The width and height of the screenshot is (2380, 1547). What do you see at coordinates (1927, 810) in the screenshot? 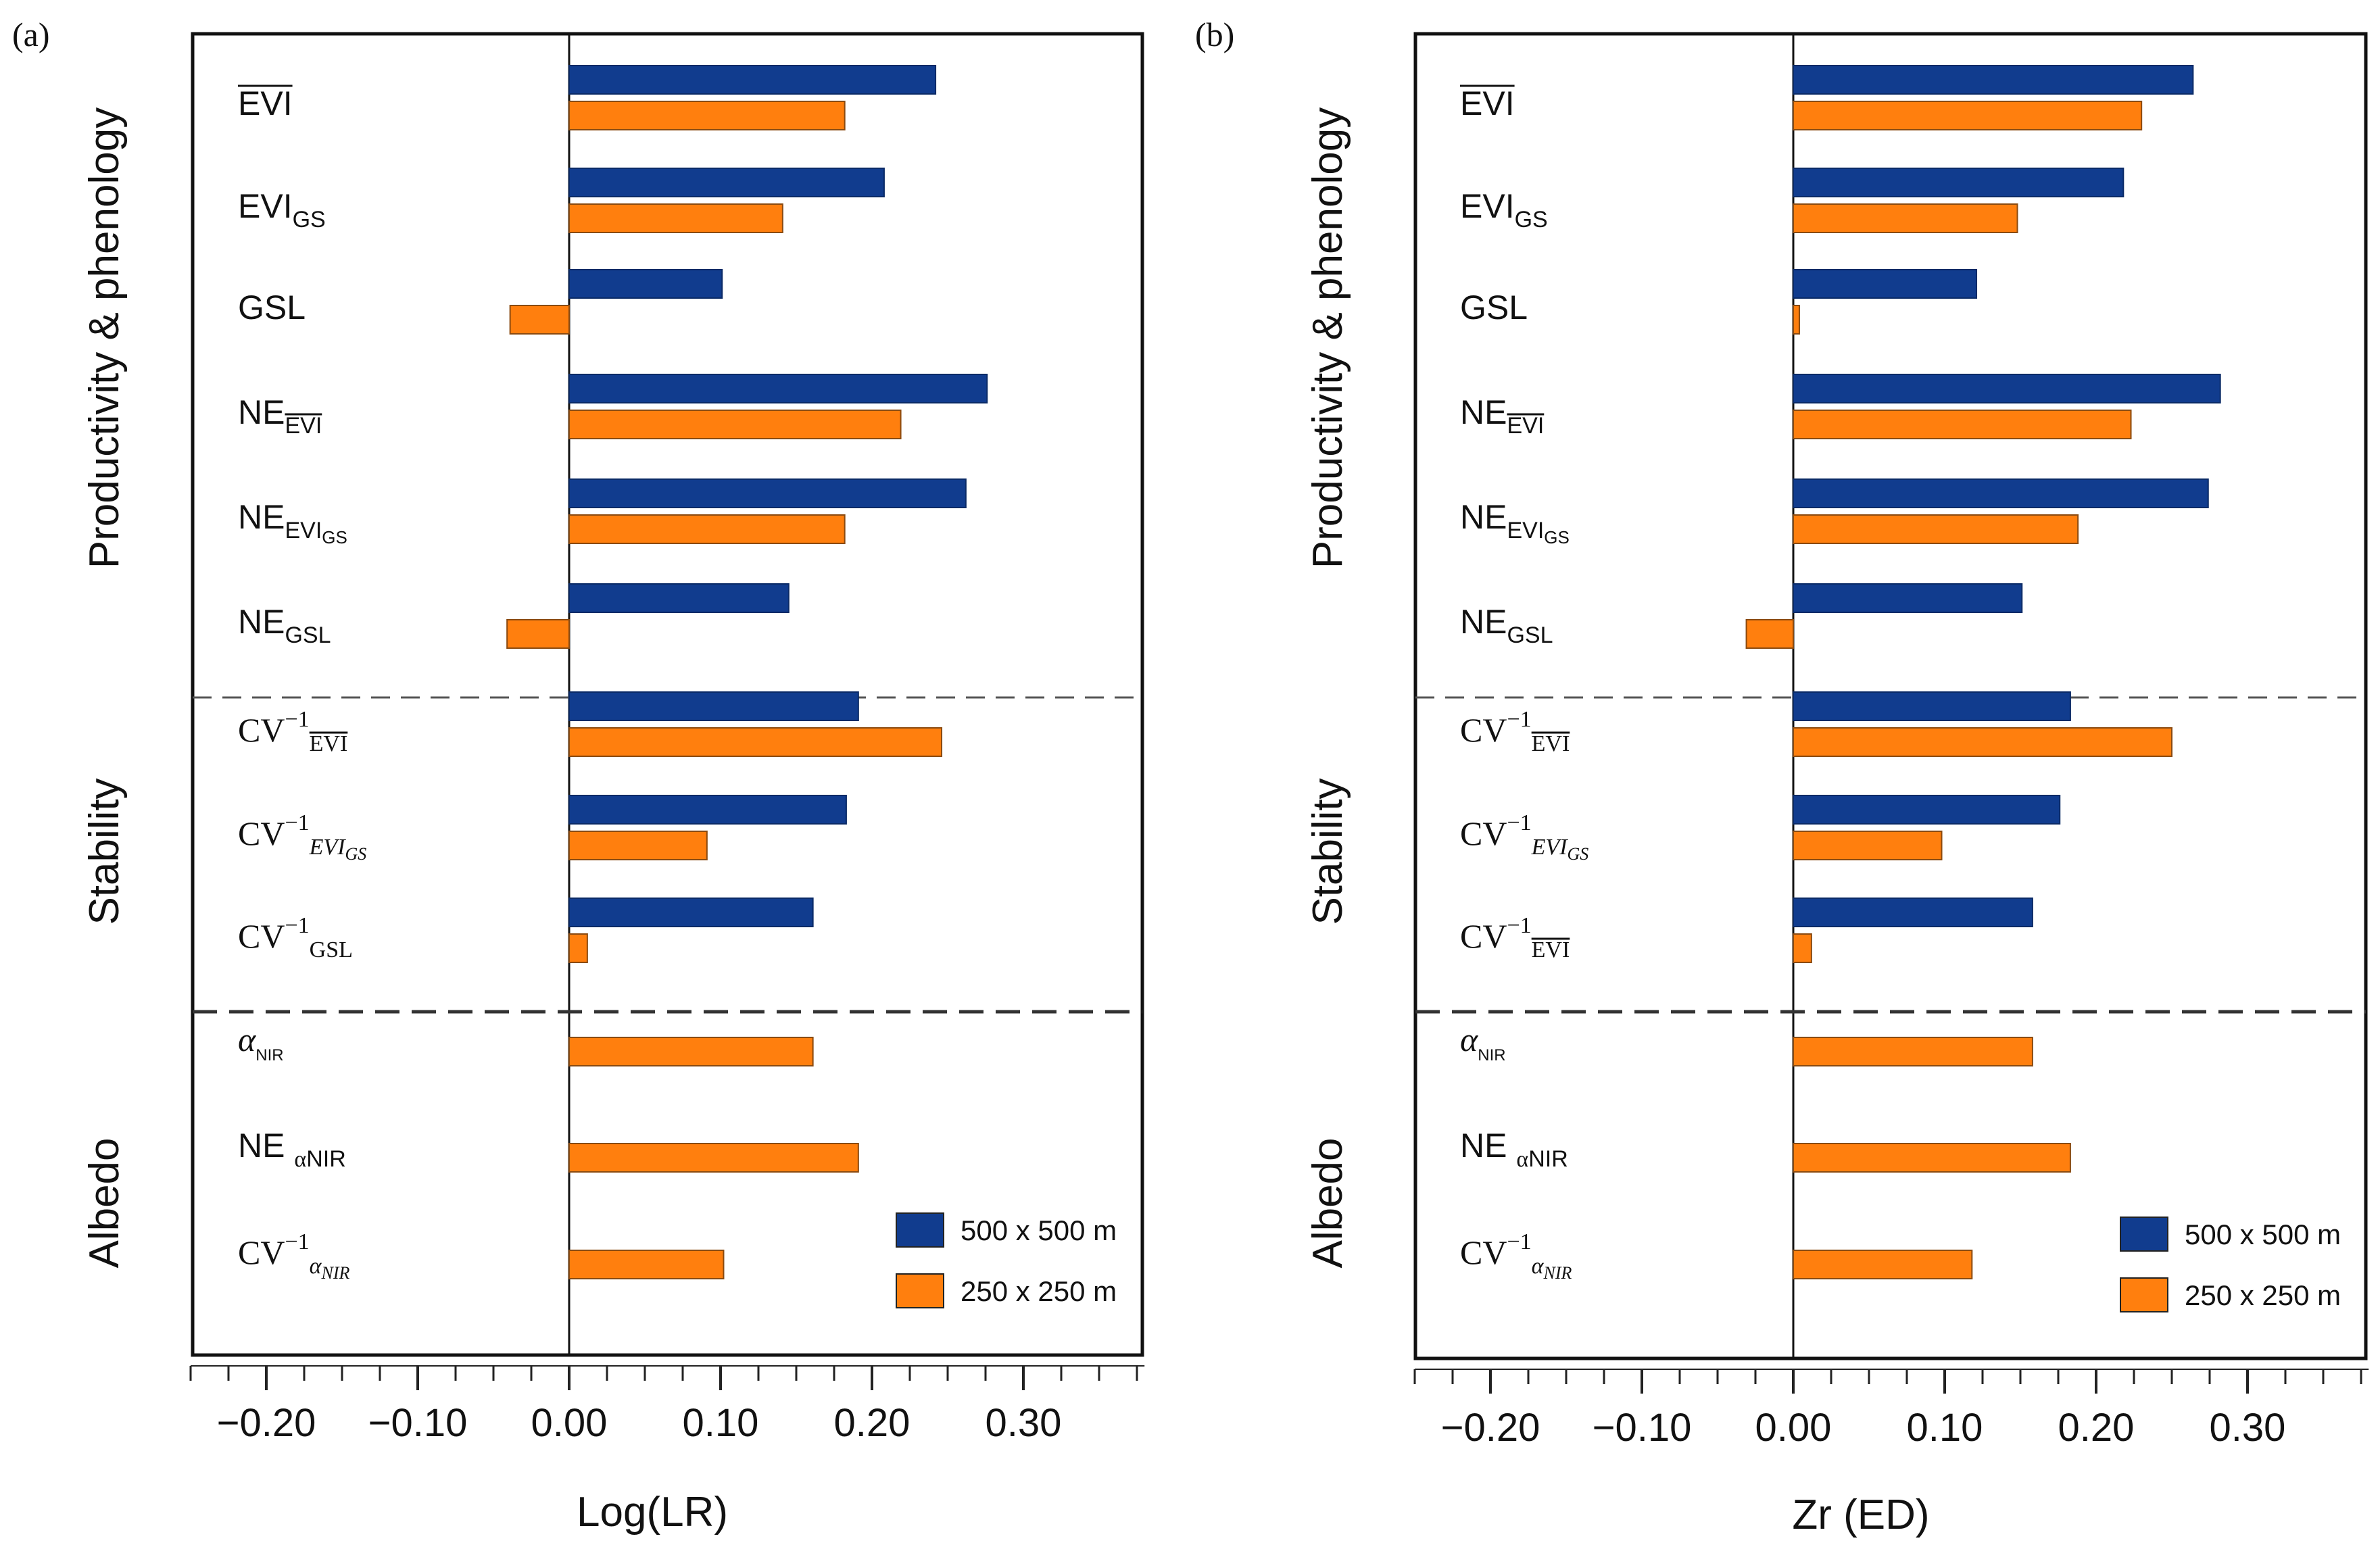
I see `bar-500m-CV_EVI_GS` at bounding box center [1927, 810].